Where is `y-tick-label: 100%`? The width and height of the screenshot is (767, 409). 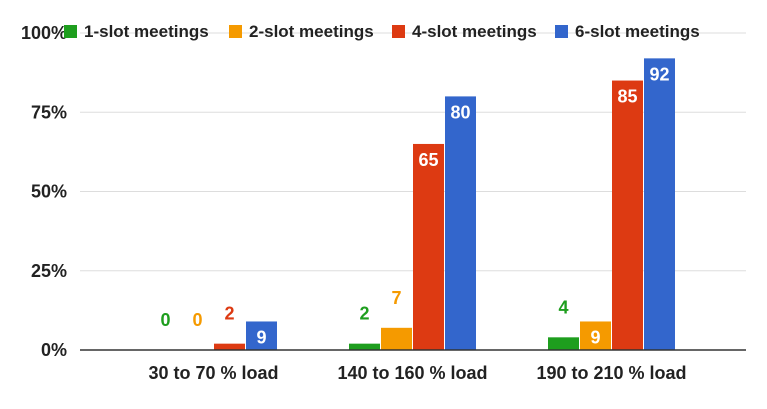
y-tick-label: 100% is located at coordinates (44, 33).